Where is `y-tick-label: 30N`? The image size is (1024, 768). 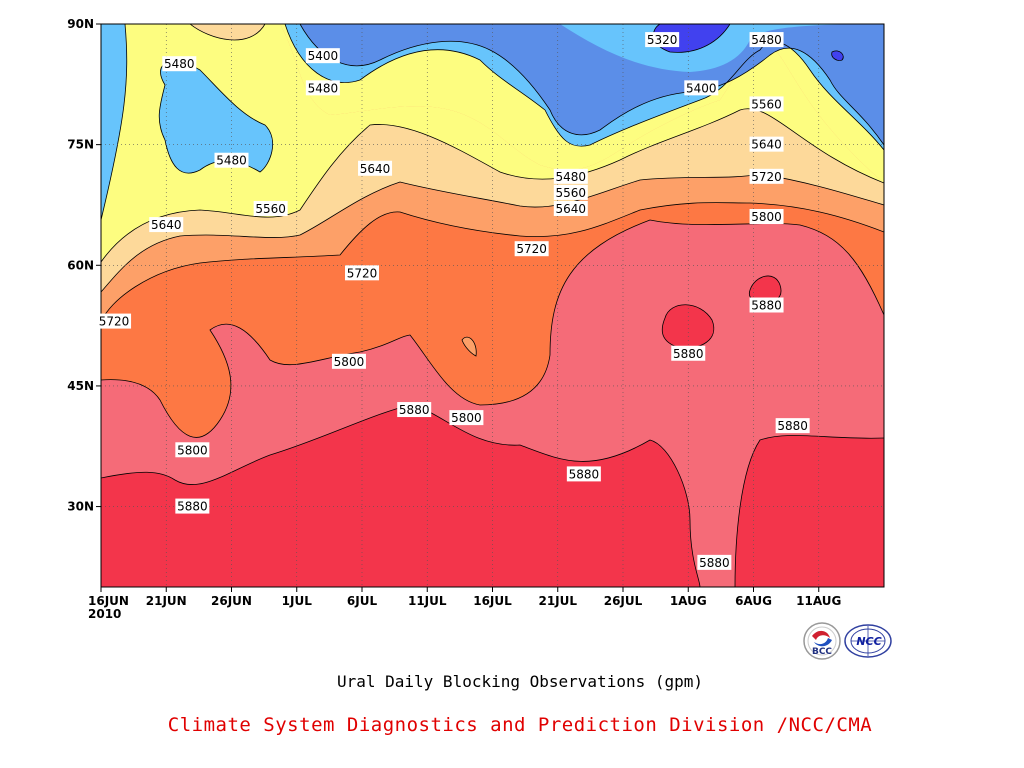
y-tick-label: 30N is located at coordinates (80, 507).